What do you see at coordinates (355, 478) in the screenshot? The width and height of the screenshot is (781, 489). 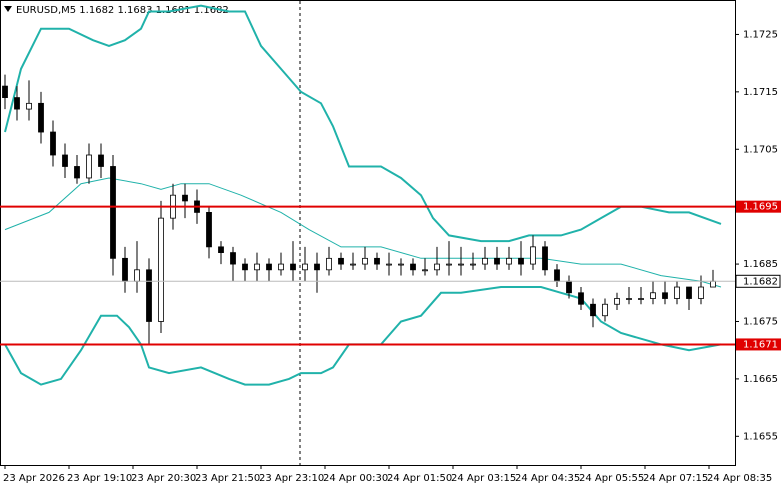 I see `x-tick-label: 24 Apr 00:30` at bounding box center [355, 478].